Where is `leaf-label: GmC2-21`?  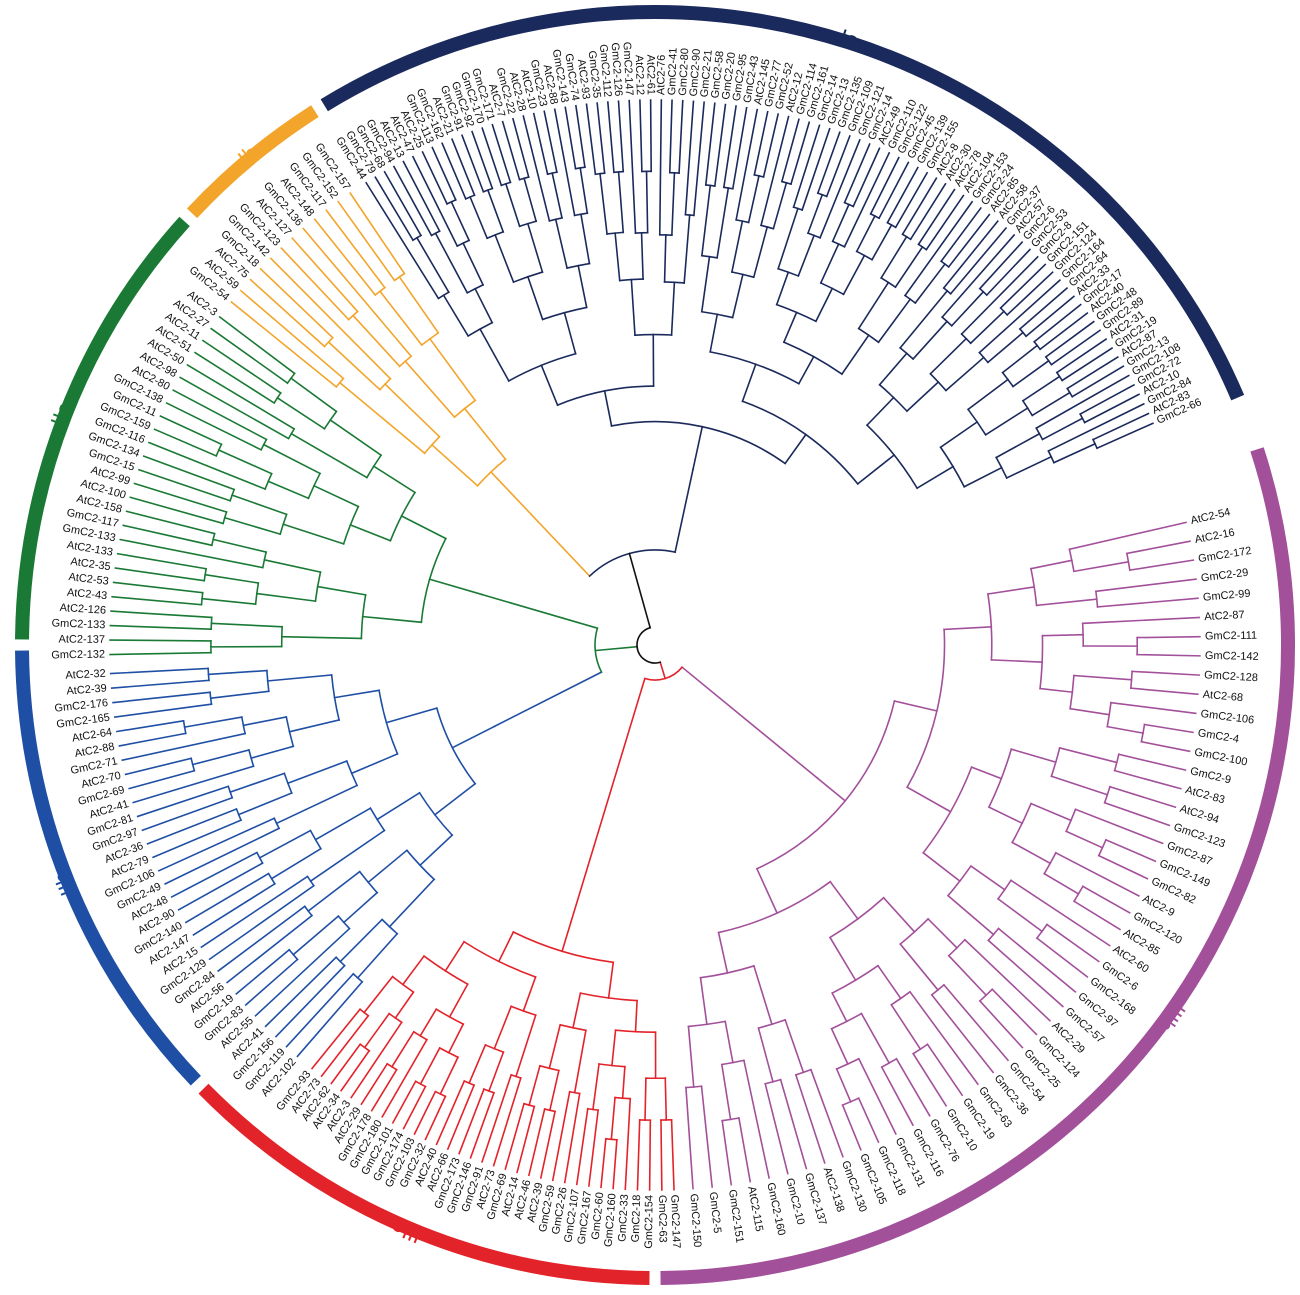 leaf-label: GmC2-21 is located at coordinates (707, 73).